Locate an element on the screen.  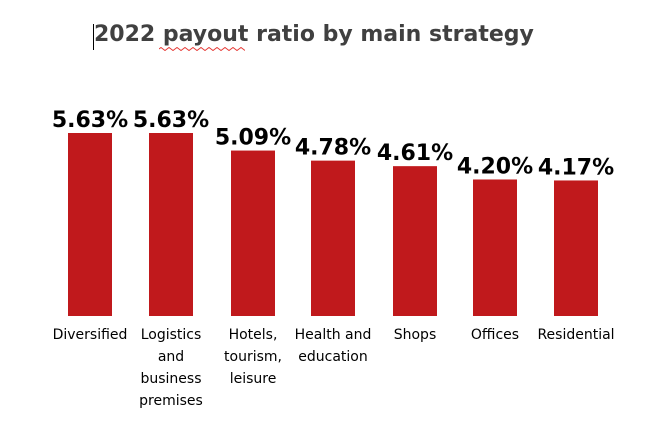
data-label-2: 5.63% is located at coordinates (171, 120).